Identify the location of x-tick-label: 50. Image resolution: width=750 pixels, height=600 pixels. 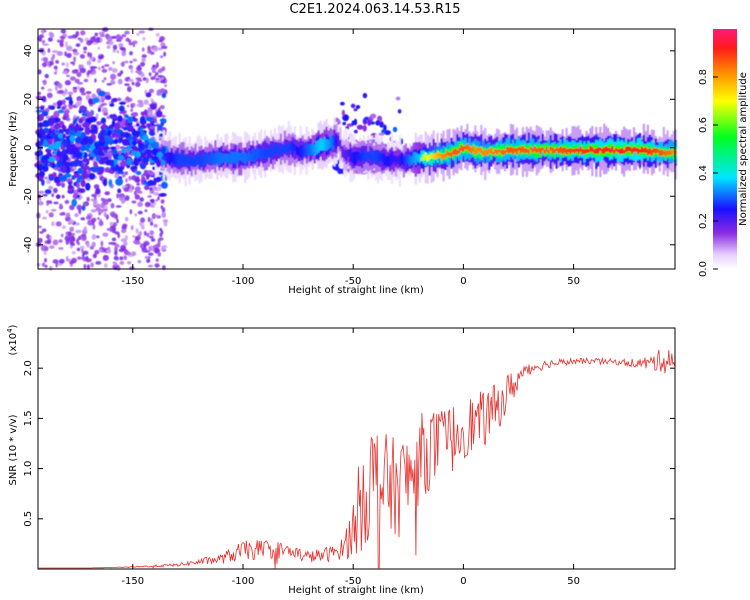
(573, 581).